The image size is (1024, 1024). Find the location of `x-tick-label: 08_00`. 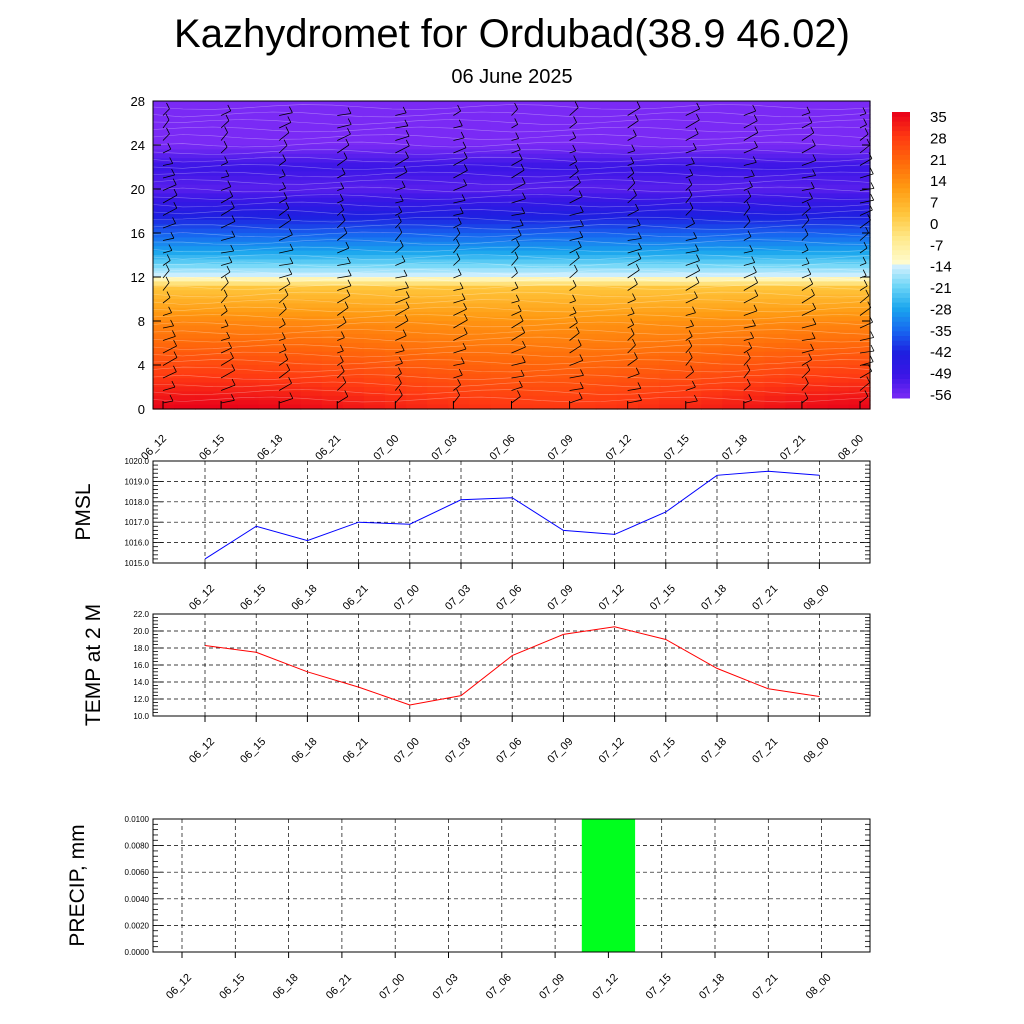

x-tick-label: 08_00 is located at coordinates (816, 751).